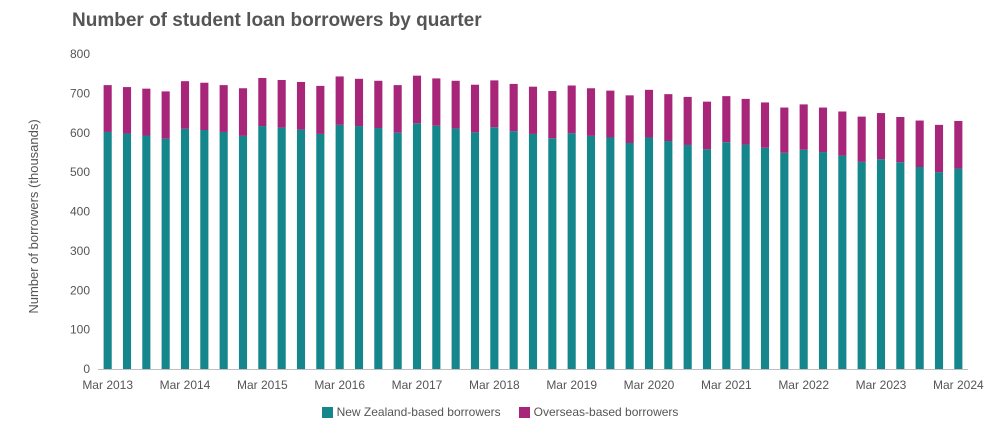 The height and width of the screenshot is (438, 1000). I want to click on x-tick-label: Mar 2015, so click(262, 385).